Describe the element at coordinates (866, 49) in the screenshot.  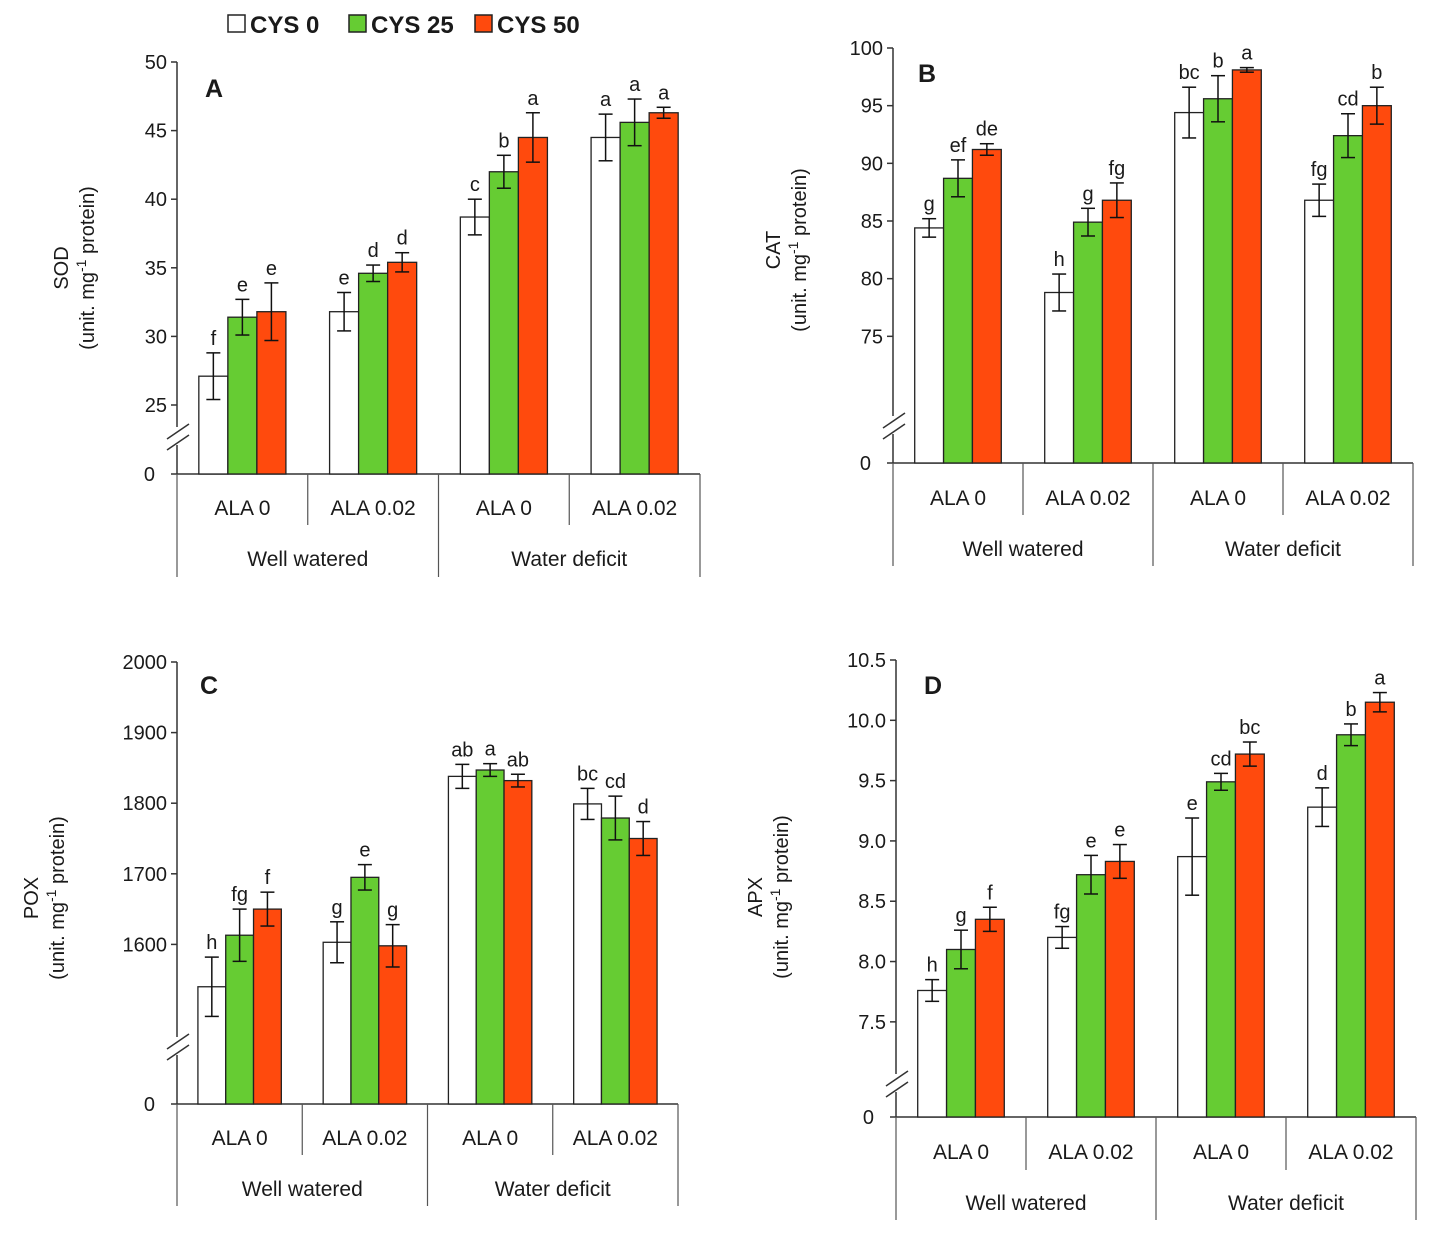
I see `y-tick-label: 100` at that location.